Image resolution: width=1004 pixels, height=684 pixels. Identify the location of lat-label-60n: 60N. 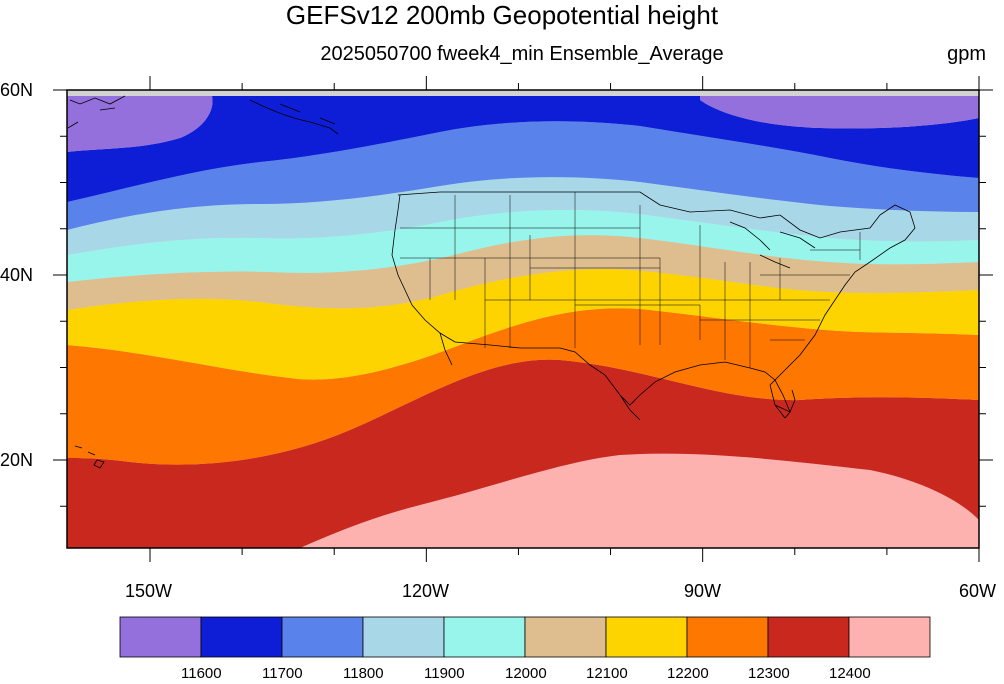
(17, 90).